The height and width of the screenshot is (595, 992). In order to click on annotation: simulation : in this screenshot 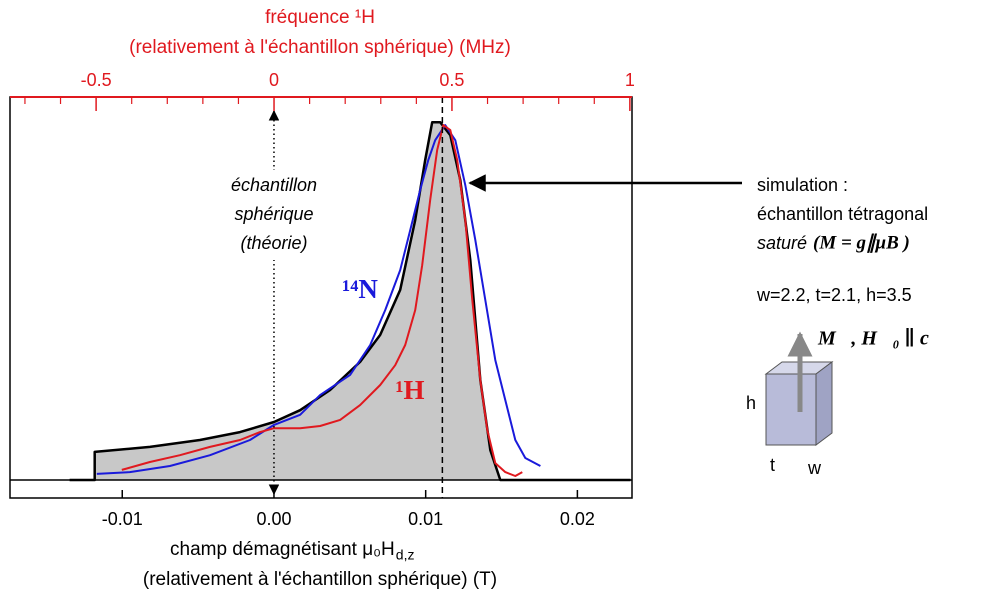, I will do `click(802, 185)`.